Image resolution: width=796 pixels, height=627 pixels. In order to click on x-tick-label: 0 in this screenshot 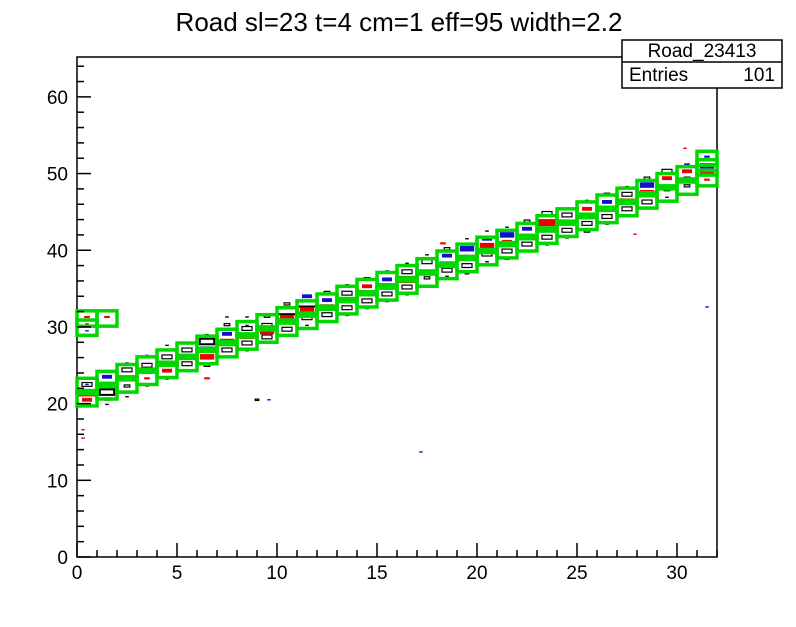, I will do `click(77, 573)`.